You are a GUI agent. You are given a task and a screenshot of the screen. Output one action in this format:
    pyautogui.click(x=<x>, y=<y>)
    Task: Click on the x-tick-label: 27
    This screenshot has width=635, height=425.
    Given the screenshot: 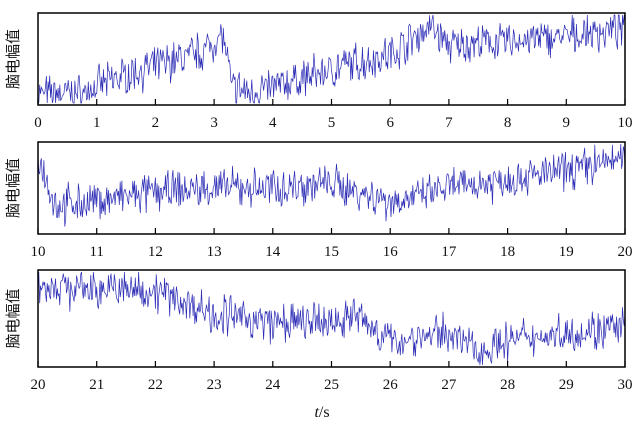 What is the action you would take?
    pyautogui.click(x=449, y=385)
    